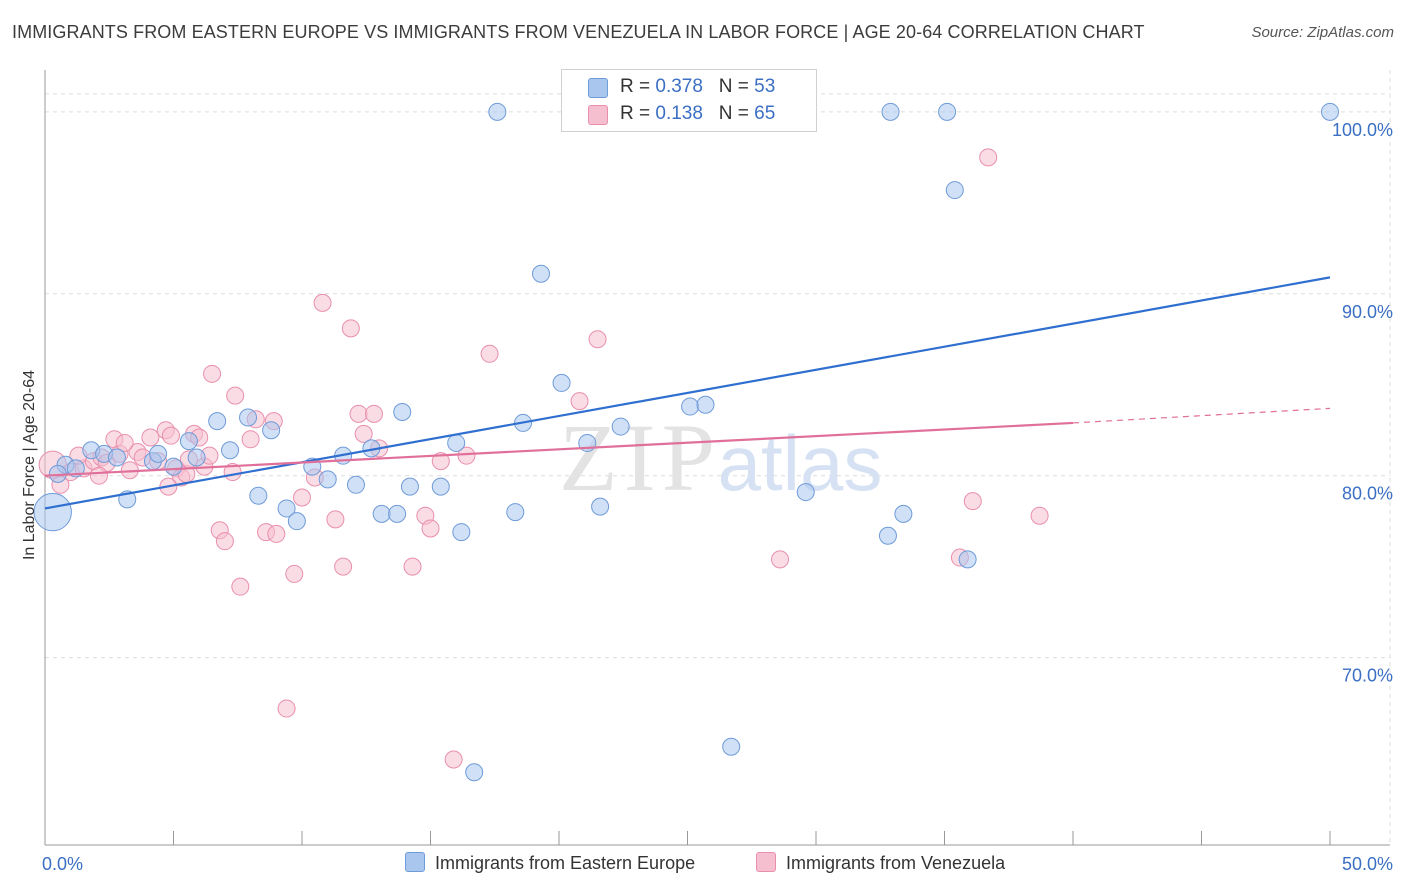 This screenshot has width=1406, height=892. What do you see at coordinates (679, 86) in the screenshot?
I see `legend-r-value: 0.378` at bounding box center [679, 86].